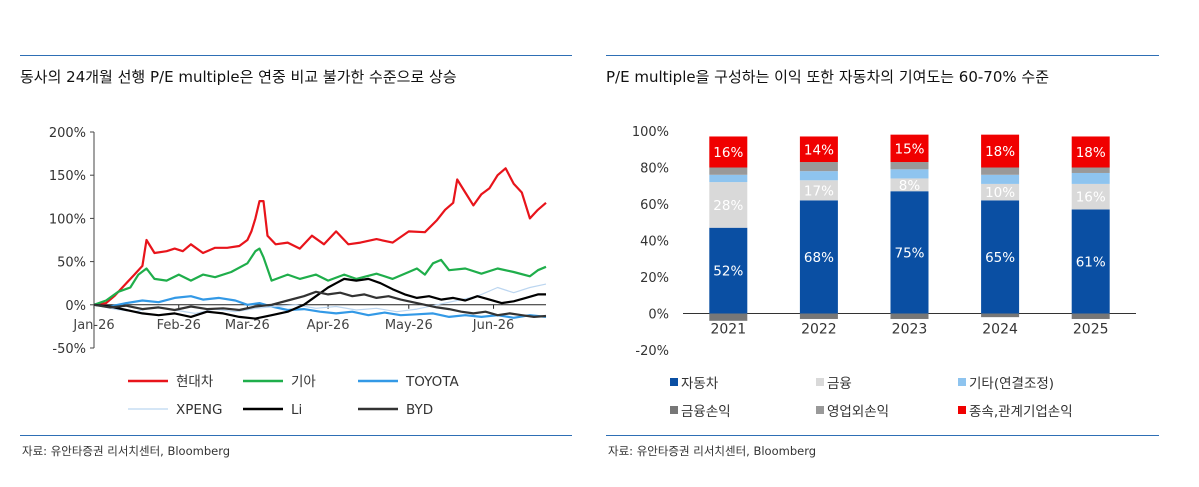 The image size is (1199, 487). I want to click on y-tick-label: 20%, so click(654, 278).